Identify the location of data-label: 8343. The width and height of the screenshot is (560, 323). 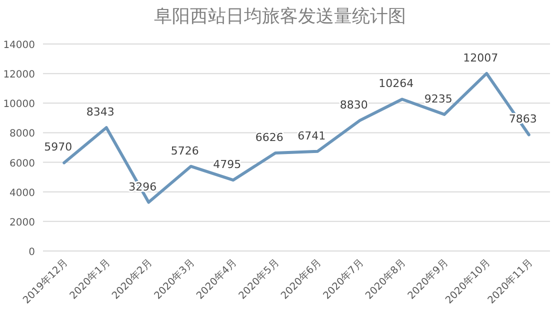
(100, 112).